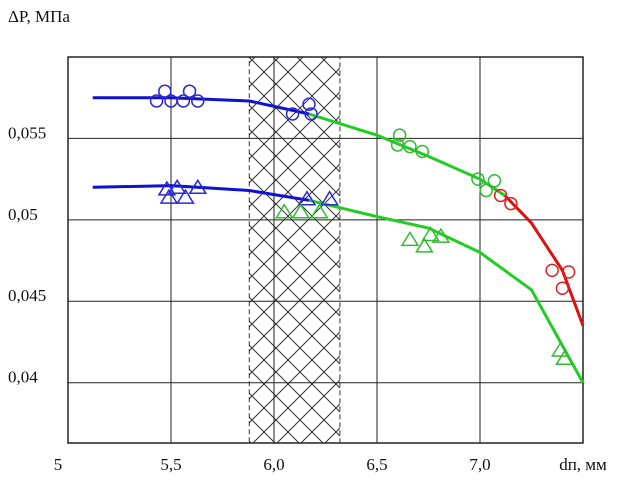 This screenshot has width=619, height=498. Describe the element at coordinates (58, 464) in the screenshot. I see `x-tick-label: 5` at that location.